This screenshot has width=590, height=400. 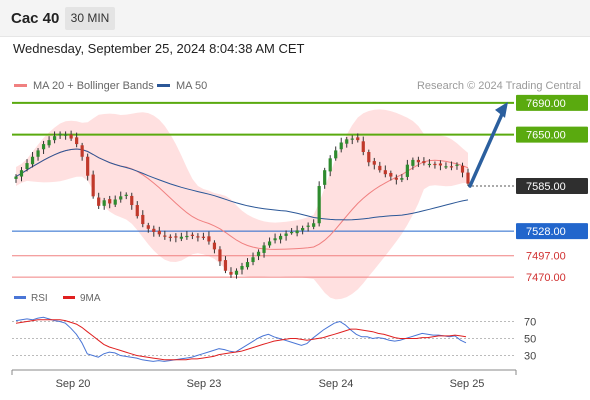 I want to click on ma50-swatch, so click(x=163, y=85).